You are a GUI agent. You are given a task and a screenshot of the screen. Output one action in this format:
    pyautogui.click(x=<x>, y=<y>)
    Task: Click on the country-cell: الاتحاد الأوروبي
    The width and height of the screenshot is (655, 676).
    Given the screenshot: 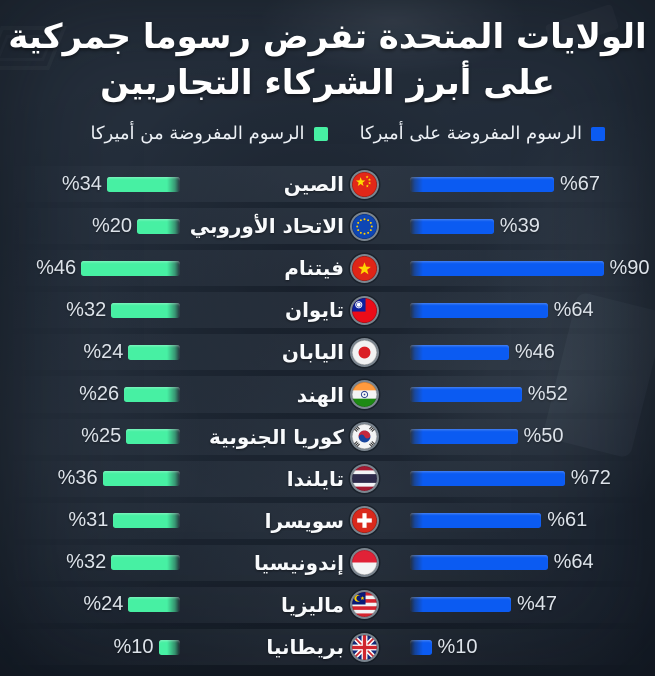 What is the action you would take?
    pyautogui.click(x=295, y=226)
    